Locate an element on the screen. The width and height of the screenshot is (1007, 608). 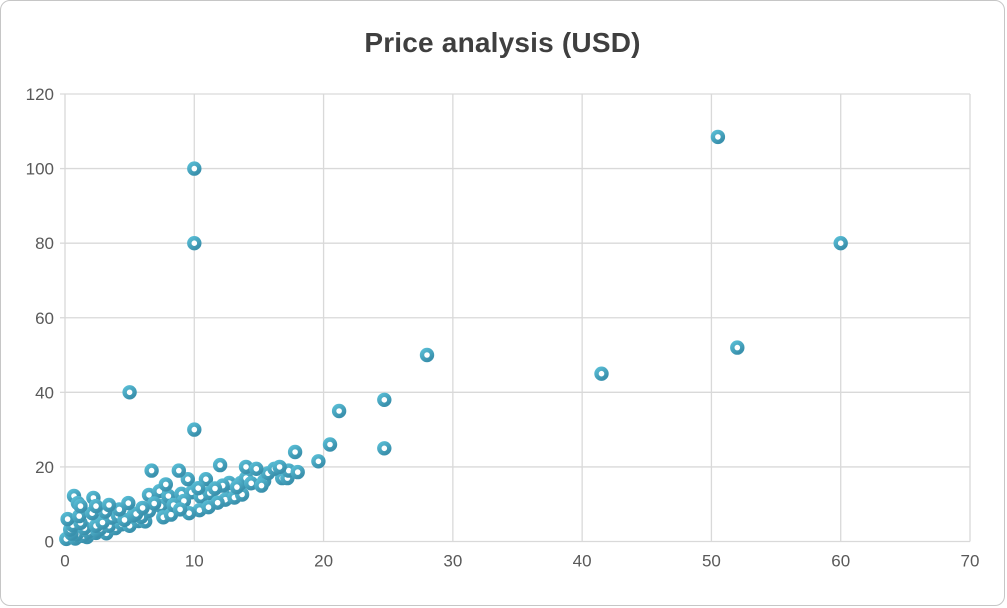
y-axis-tick-label: 20 is located at coordinates (44, 467).